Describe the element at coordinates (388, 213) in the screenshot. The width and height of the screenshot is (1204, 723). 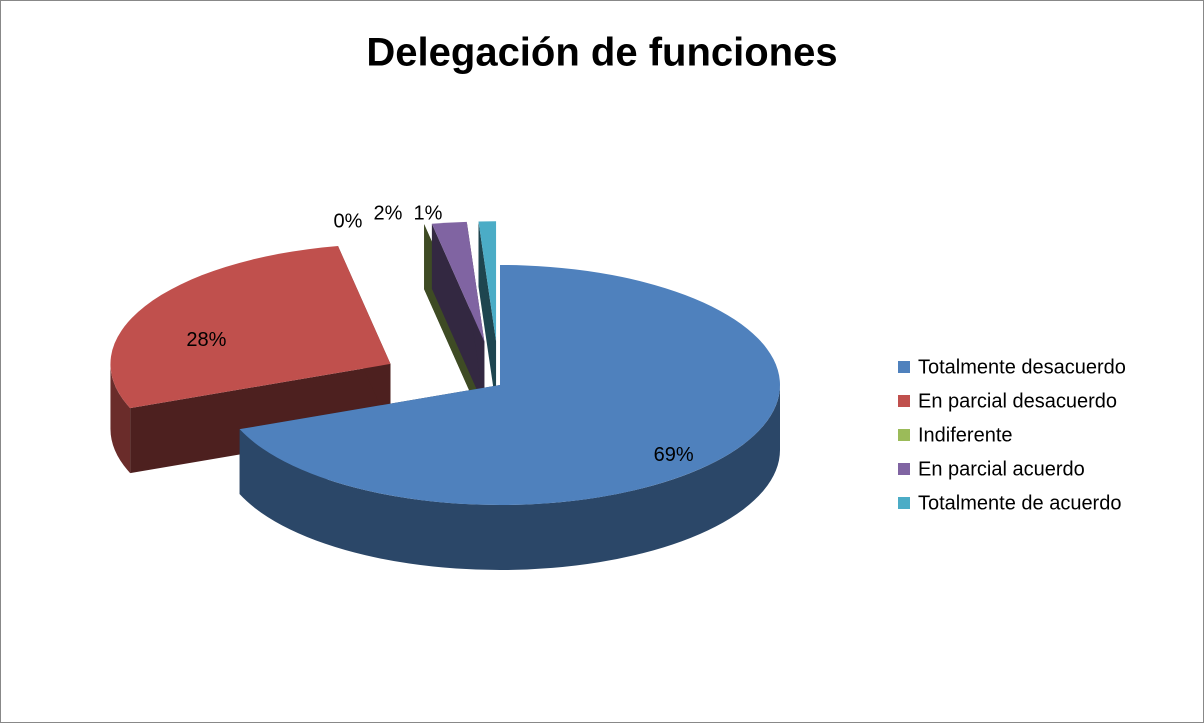
I see `data-label: 2%` at that location.